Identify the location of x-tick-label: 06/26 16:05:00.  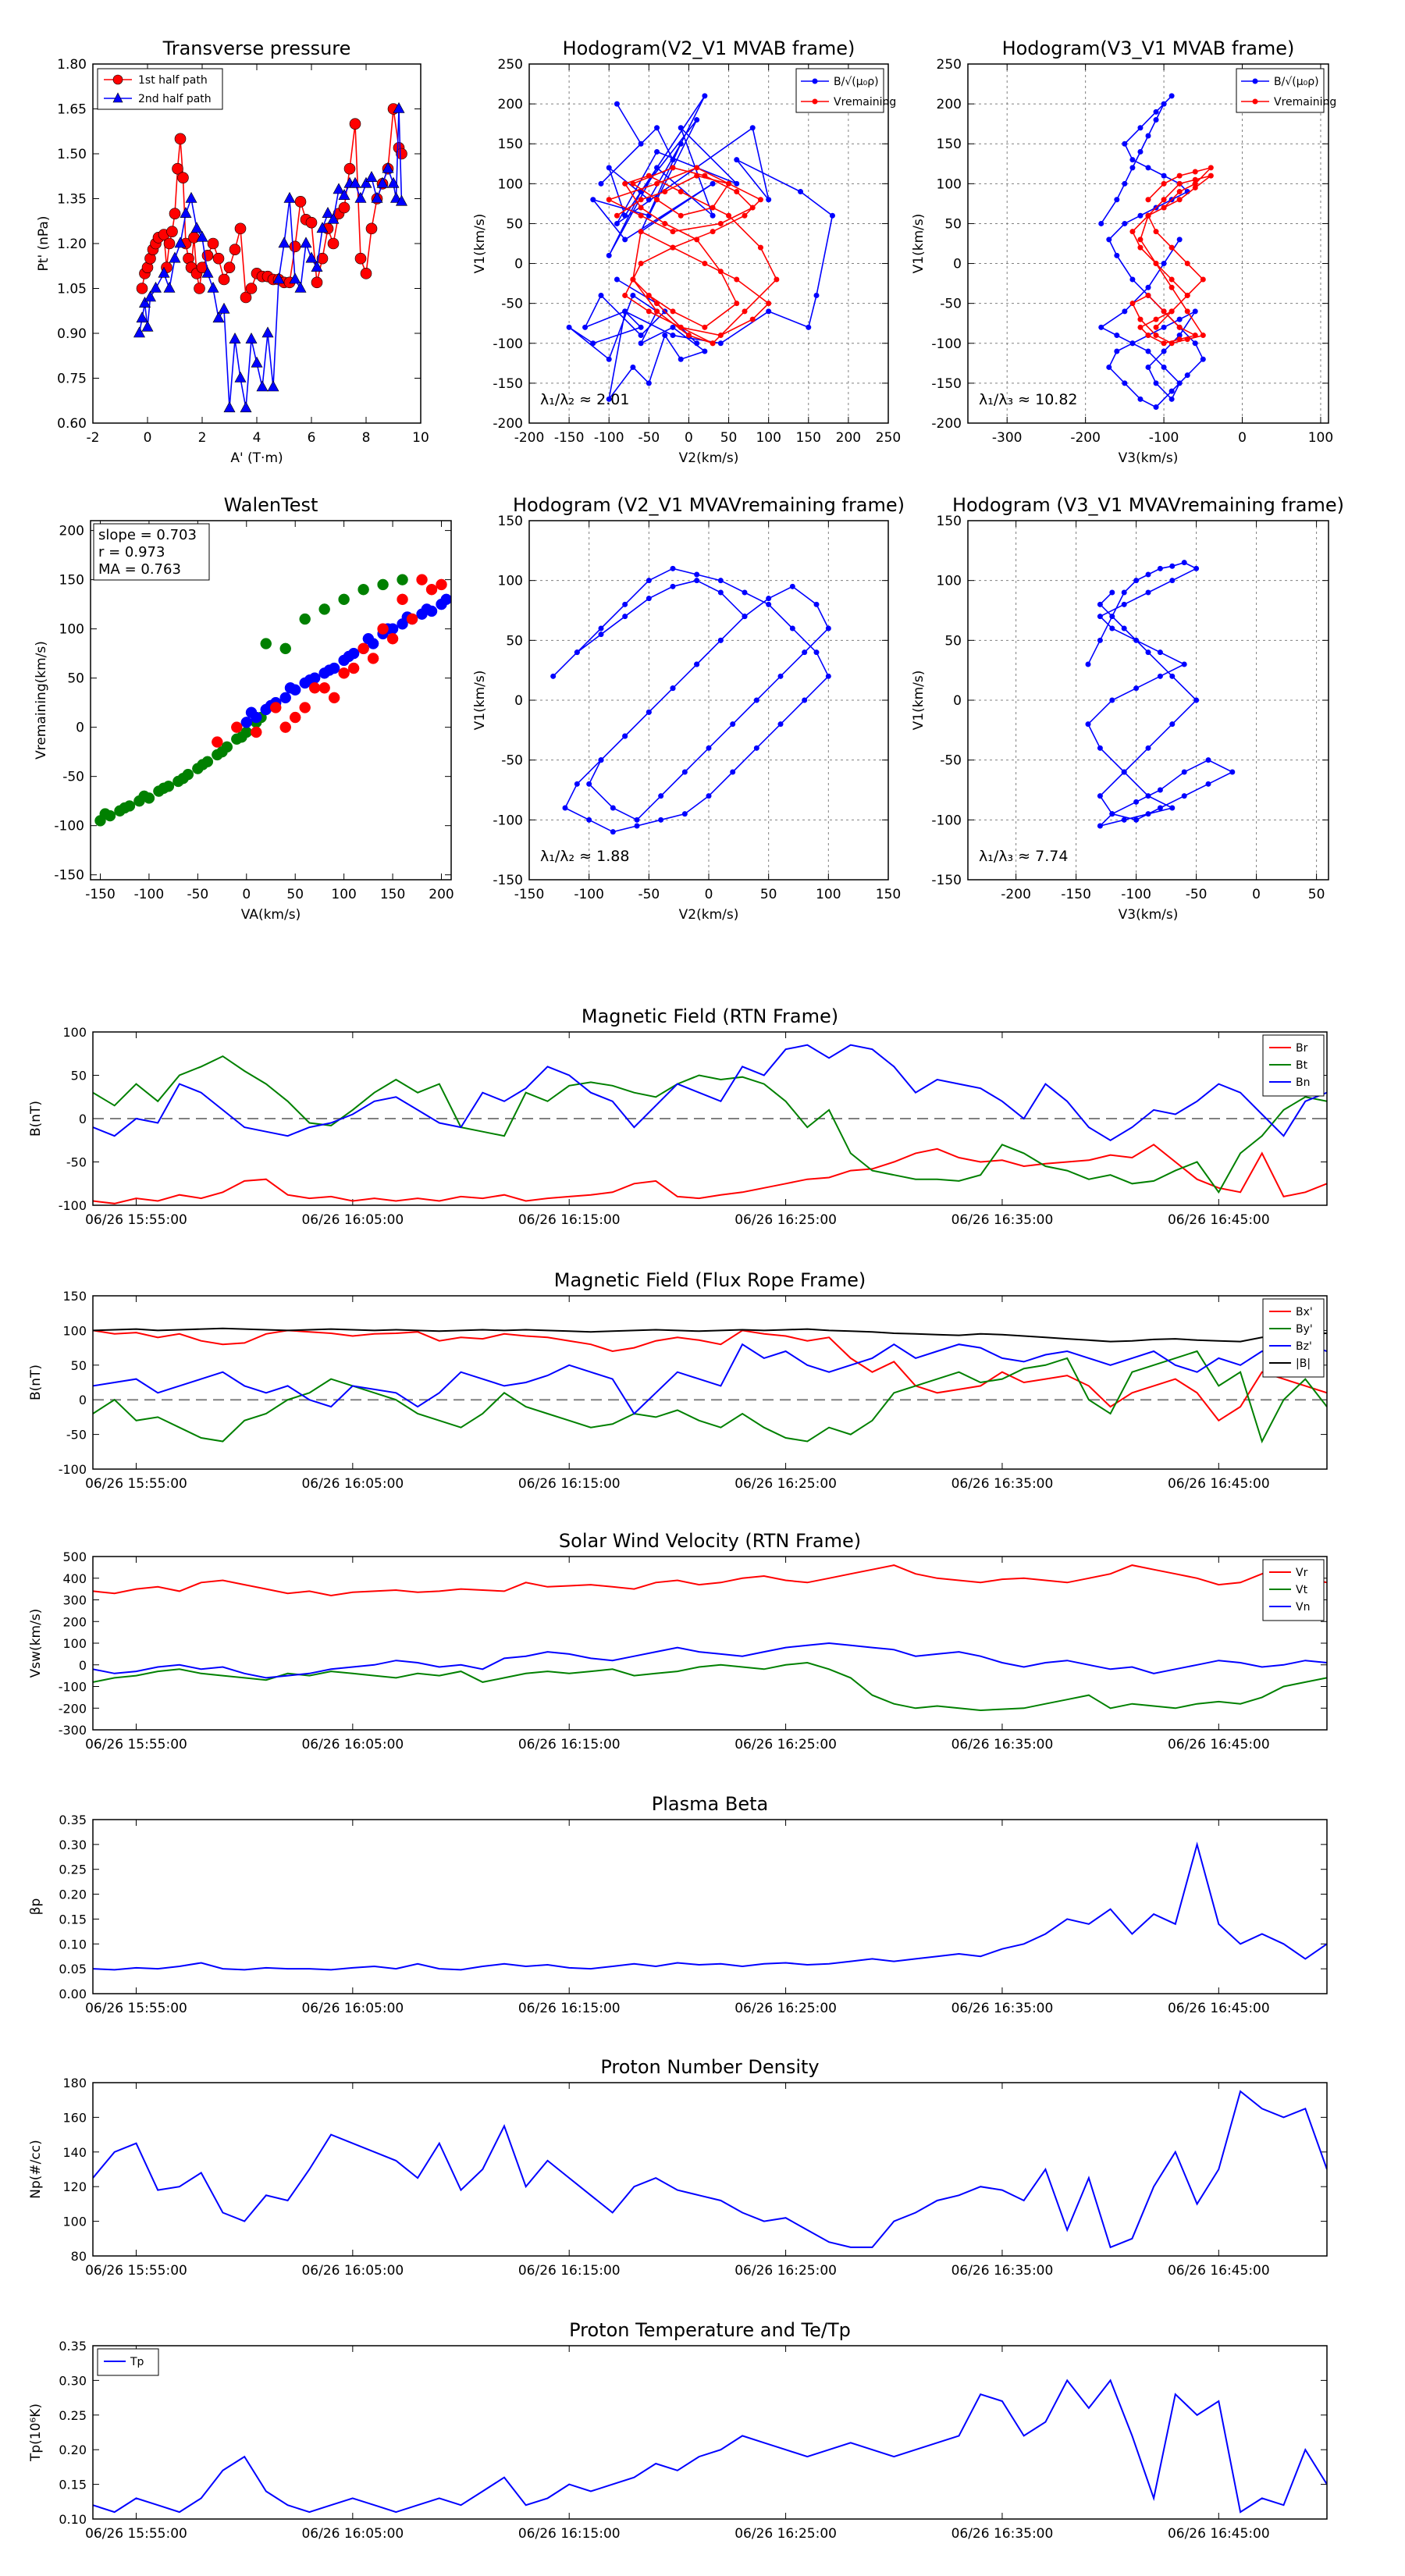
(353, 1744).